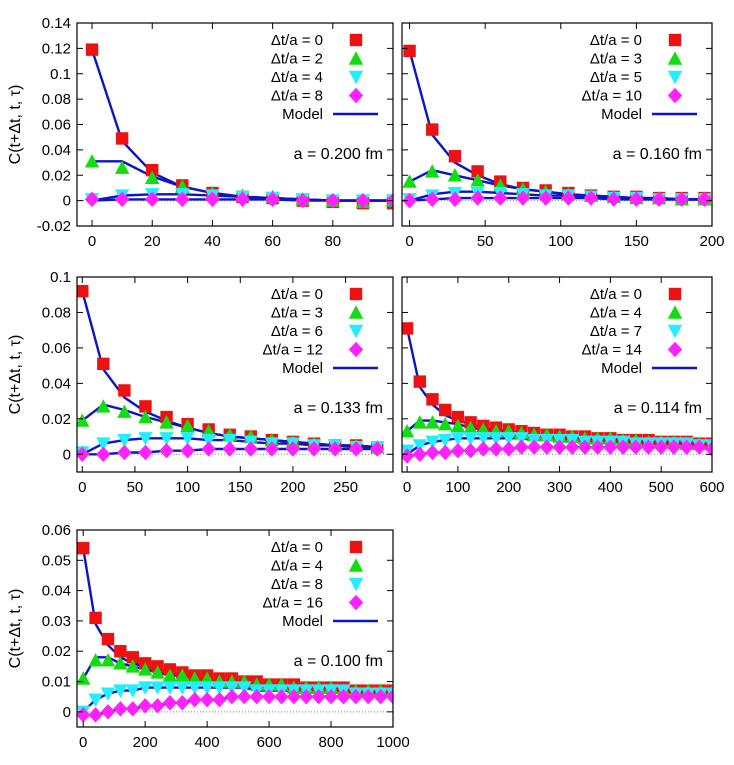 The height and width of the screenshot is (765, 734). What do you see at coordinates (338, 154) in the screenshot?
I see `lattice-spacing-label: a = 0.200 fm` at bounding box center [338, 154].